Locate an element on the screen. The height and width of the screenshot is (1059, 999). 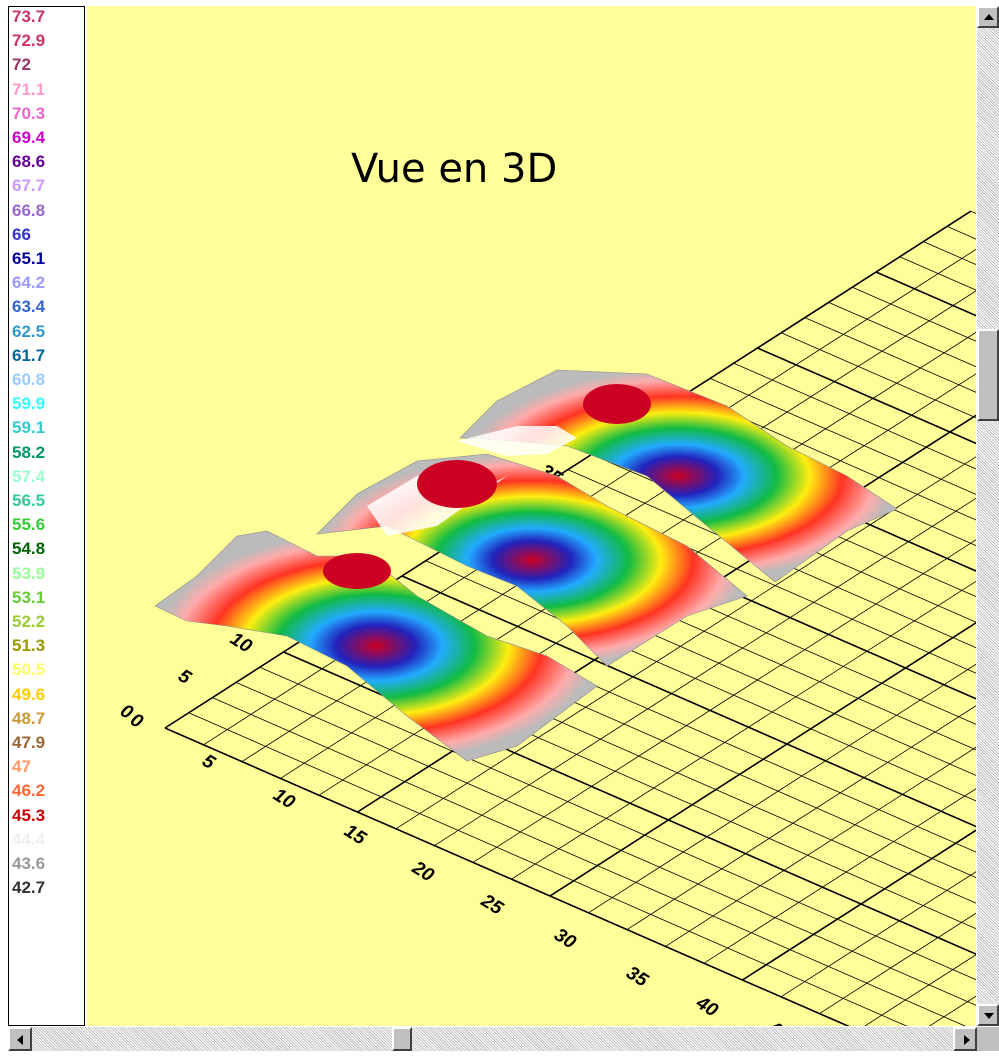
trough-shadow is located at coordinates (517, 441).